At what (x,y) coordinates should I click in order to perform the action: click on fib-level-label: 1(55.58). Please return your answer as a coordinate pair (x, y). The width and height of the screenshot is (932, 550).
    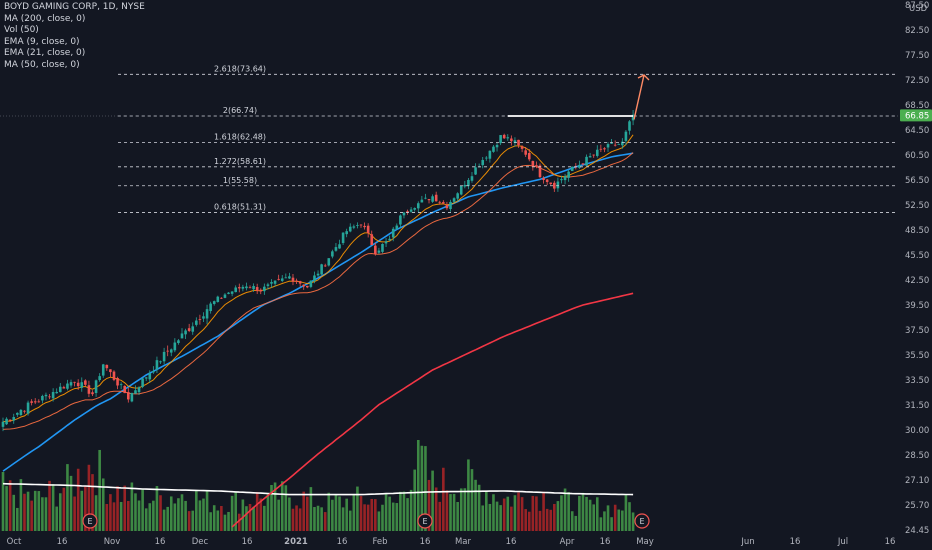
    Looking at the image, I should click on (240, 180).